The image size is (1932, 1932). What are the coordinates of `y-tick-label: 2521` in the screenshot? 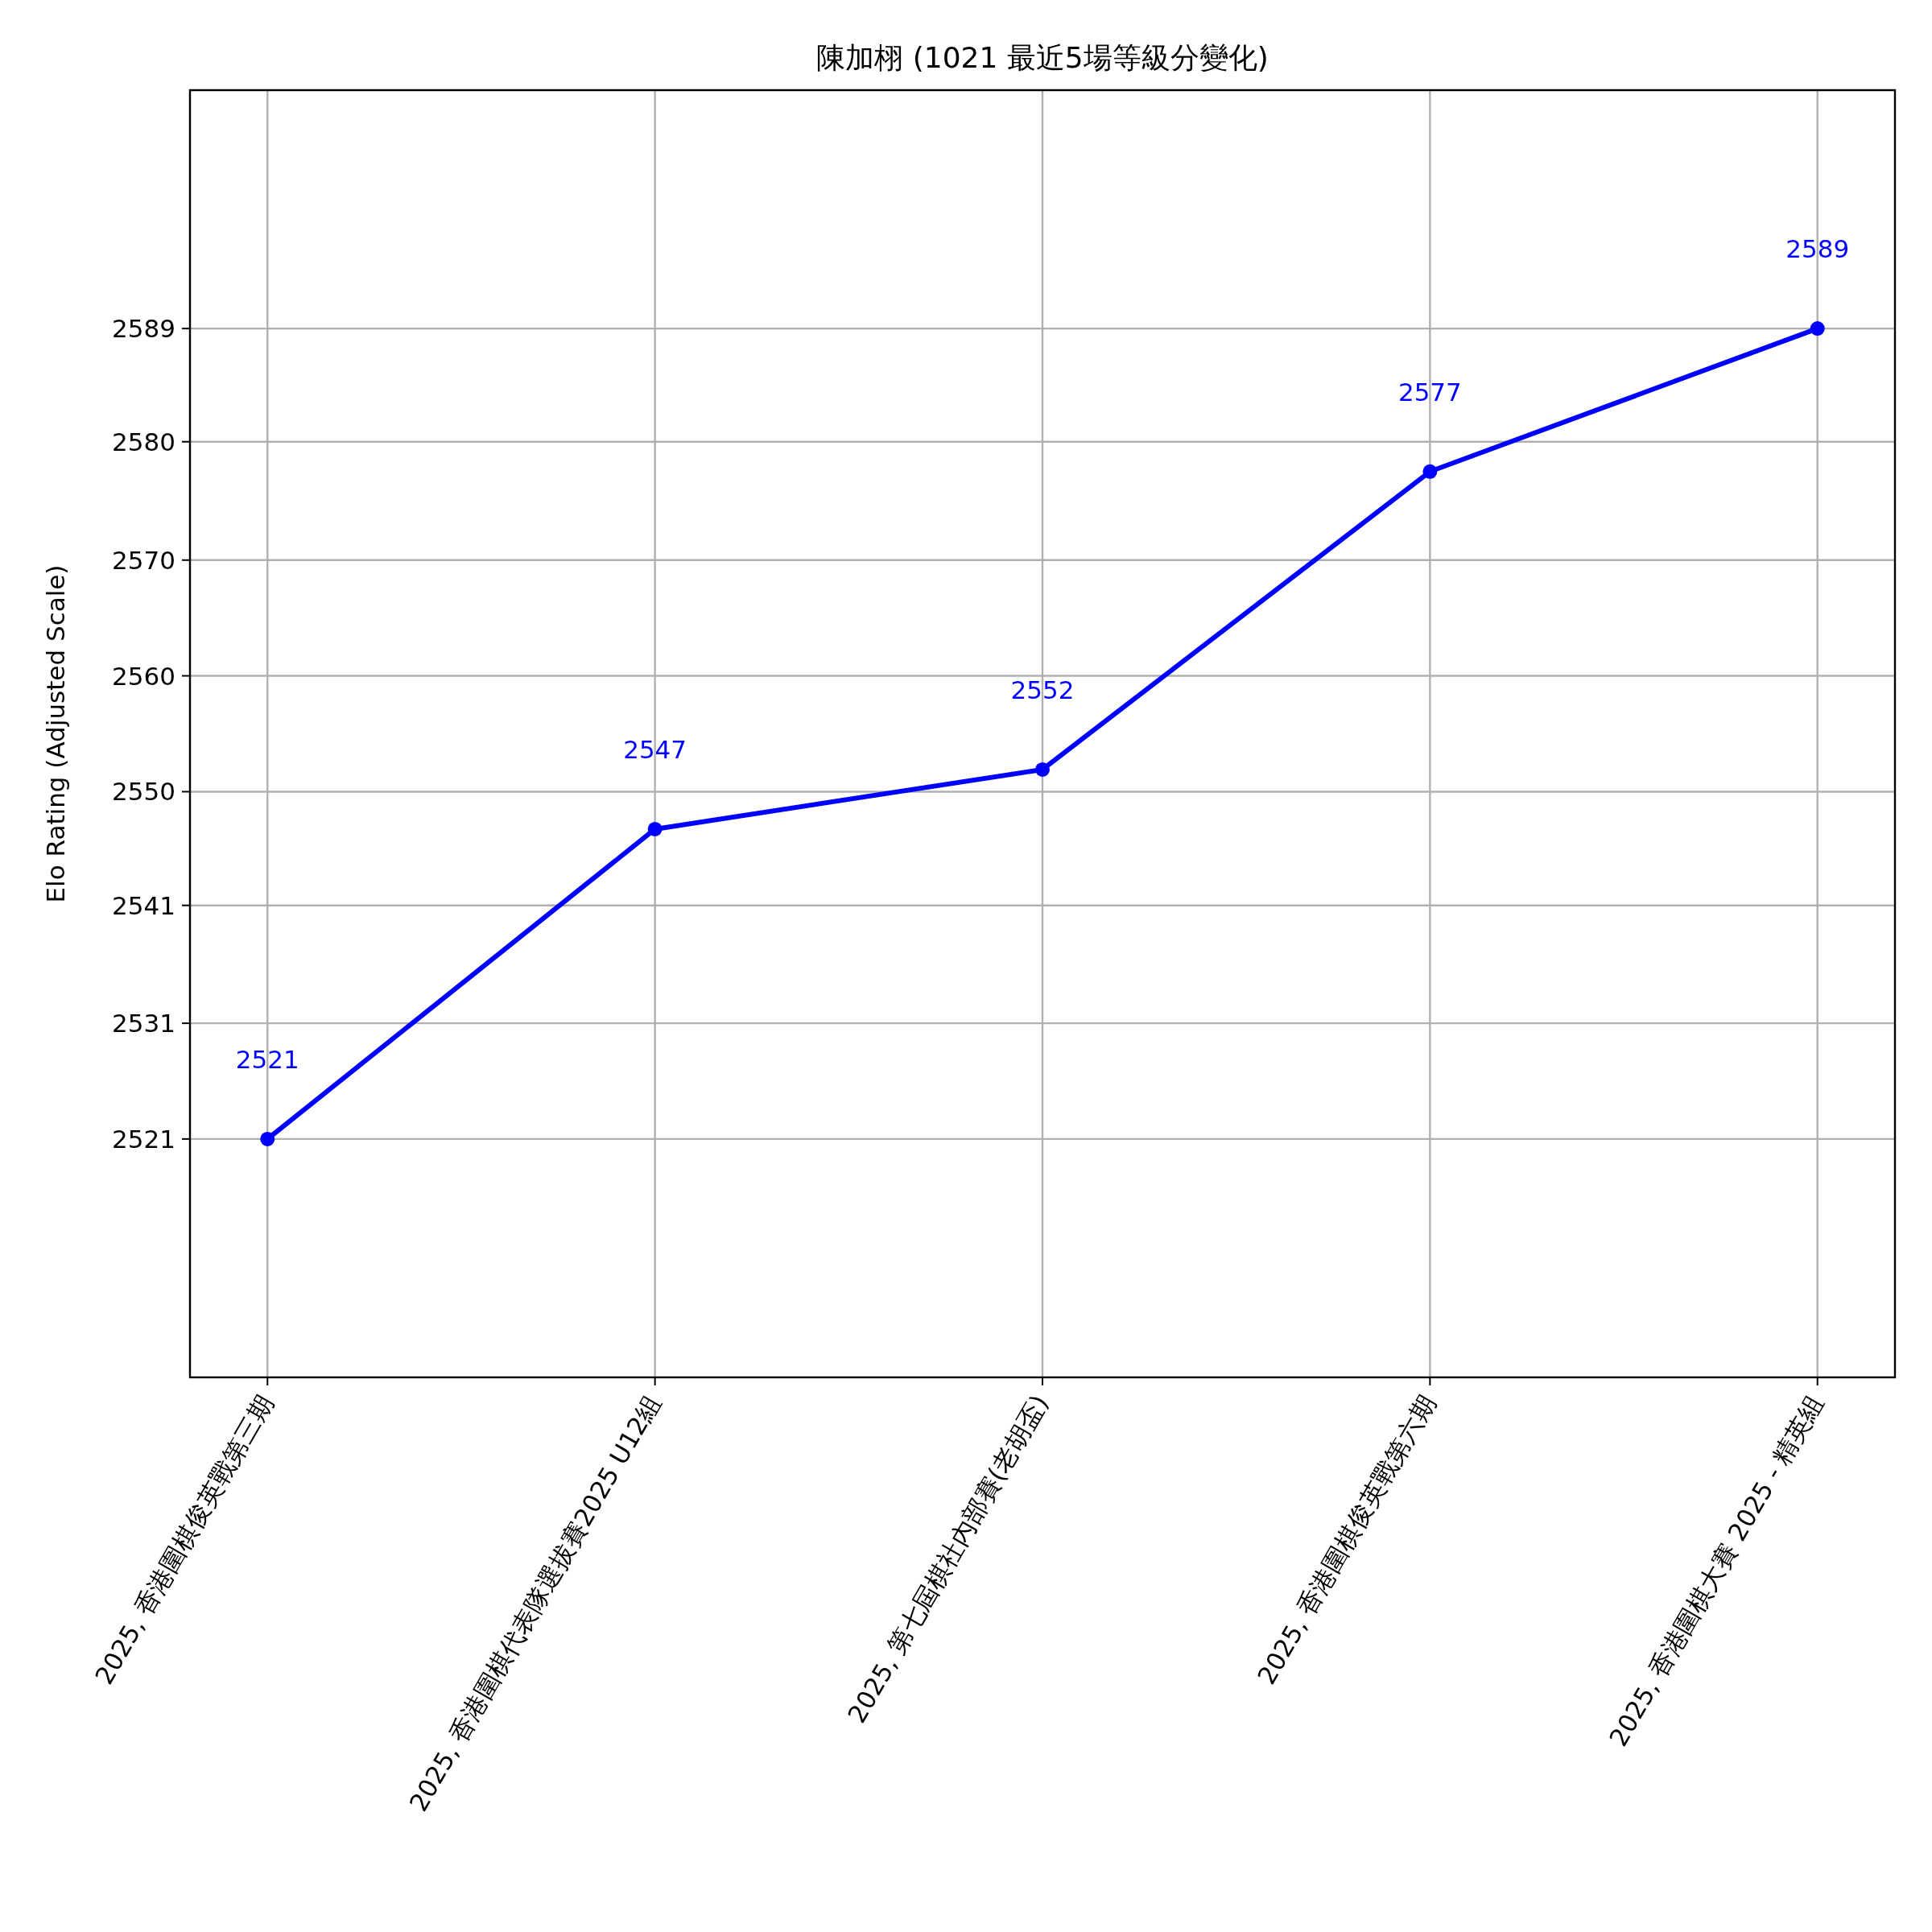 It's located at (143, 1139).